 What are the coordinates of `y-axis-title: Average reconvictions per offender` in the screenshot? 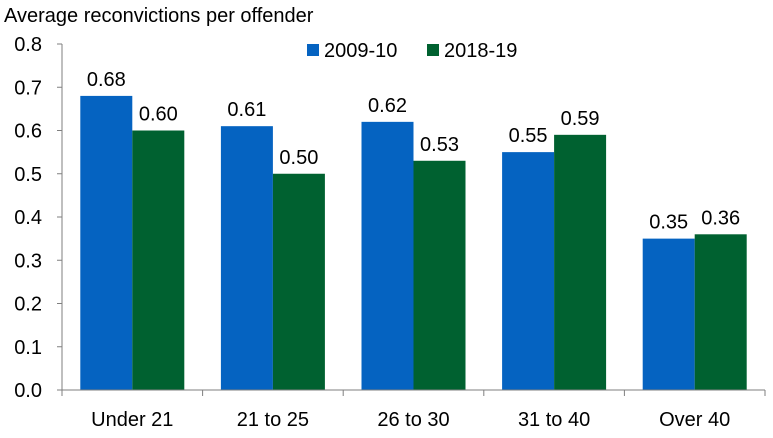 It's located at (159, 16).